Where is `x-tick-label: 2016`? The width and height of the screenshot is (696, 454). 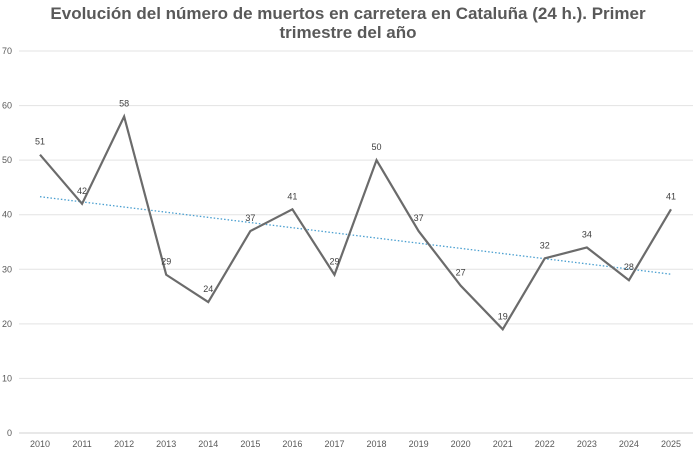 x-tick-label: 2016 is located at coordinates (292, 444).